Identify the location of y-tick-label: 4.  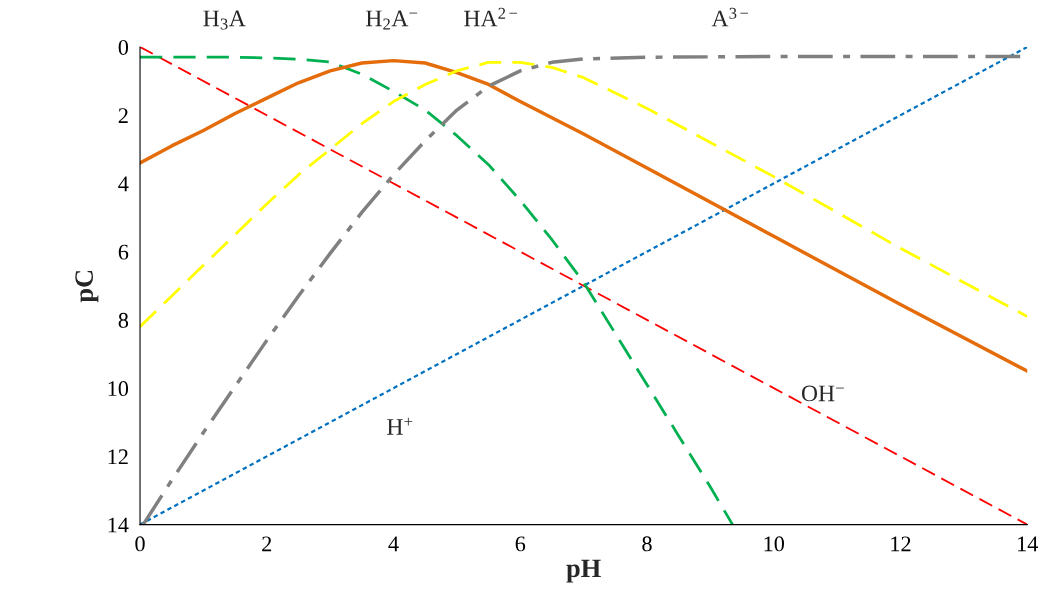
(123, 184).